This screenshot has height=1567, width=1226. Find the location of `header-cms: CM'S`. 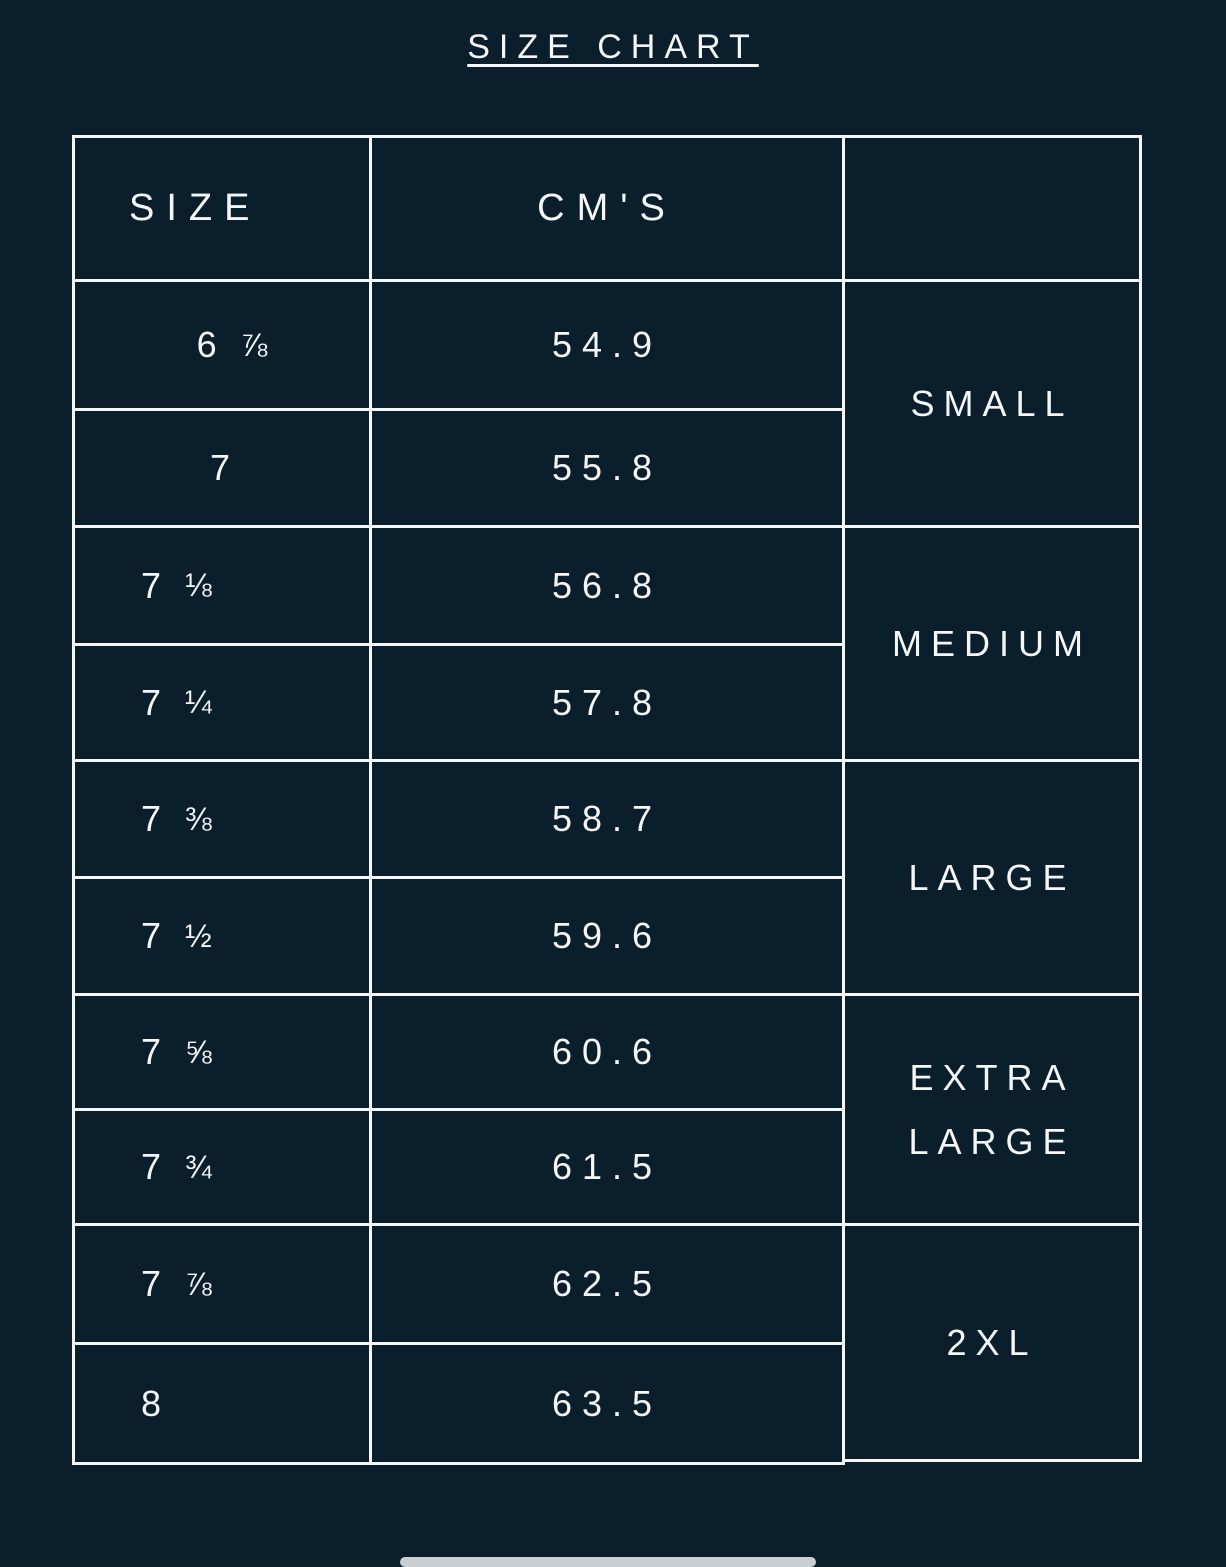

header-cms: CM'S is located at coordinates (607, 208).